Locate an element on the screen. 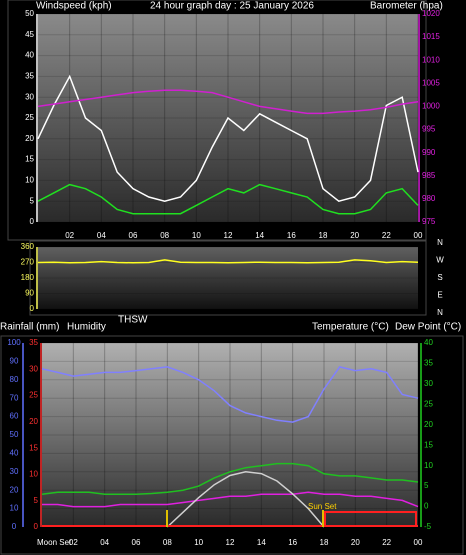  annotation: Sun Set is located at coordinates (322, 506).